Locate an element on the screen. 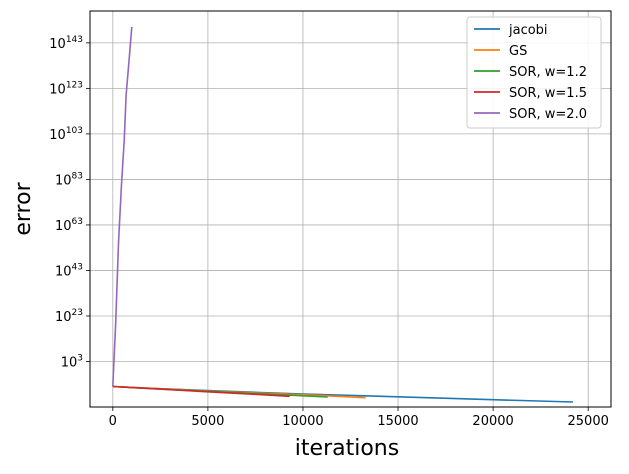  y-axis-label: error is located at coordinates (23, 208).